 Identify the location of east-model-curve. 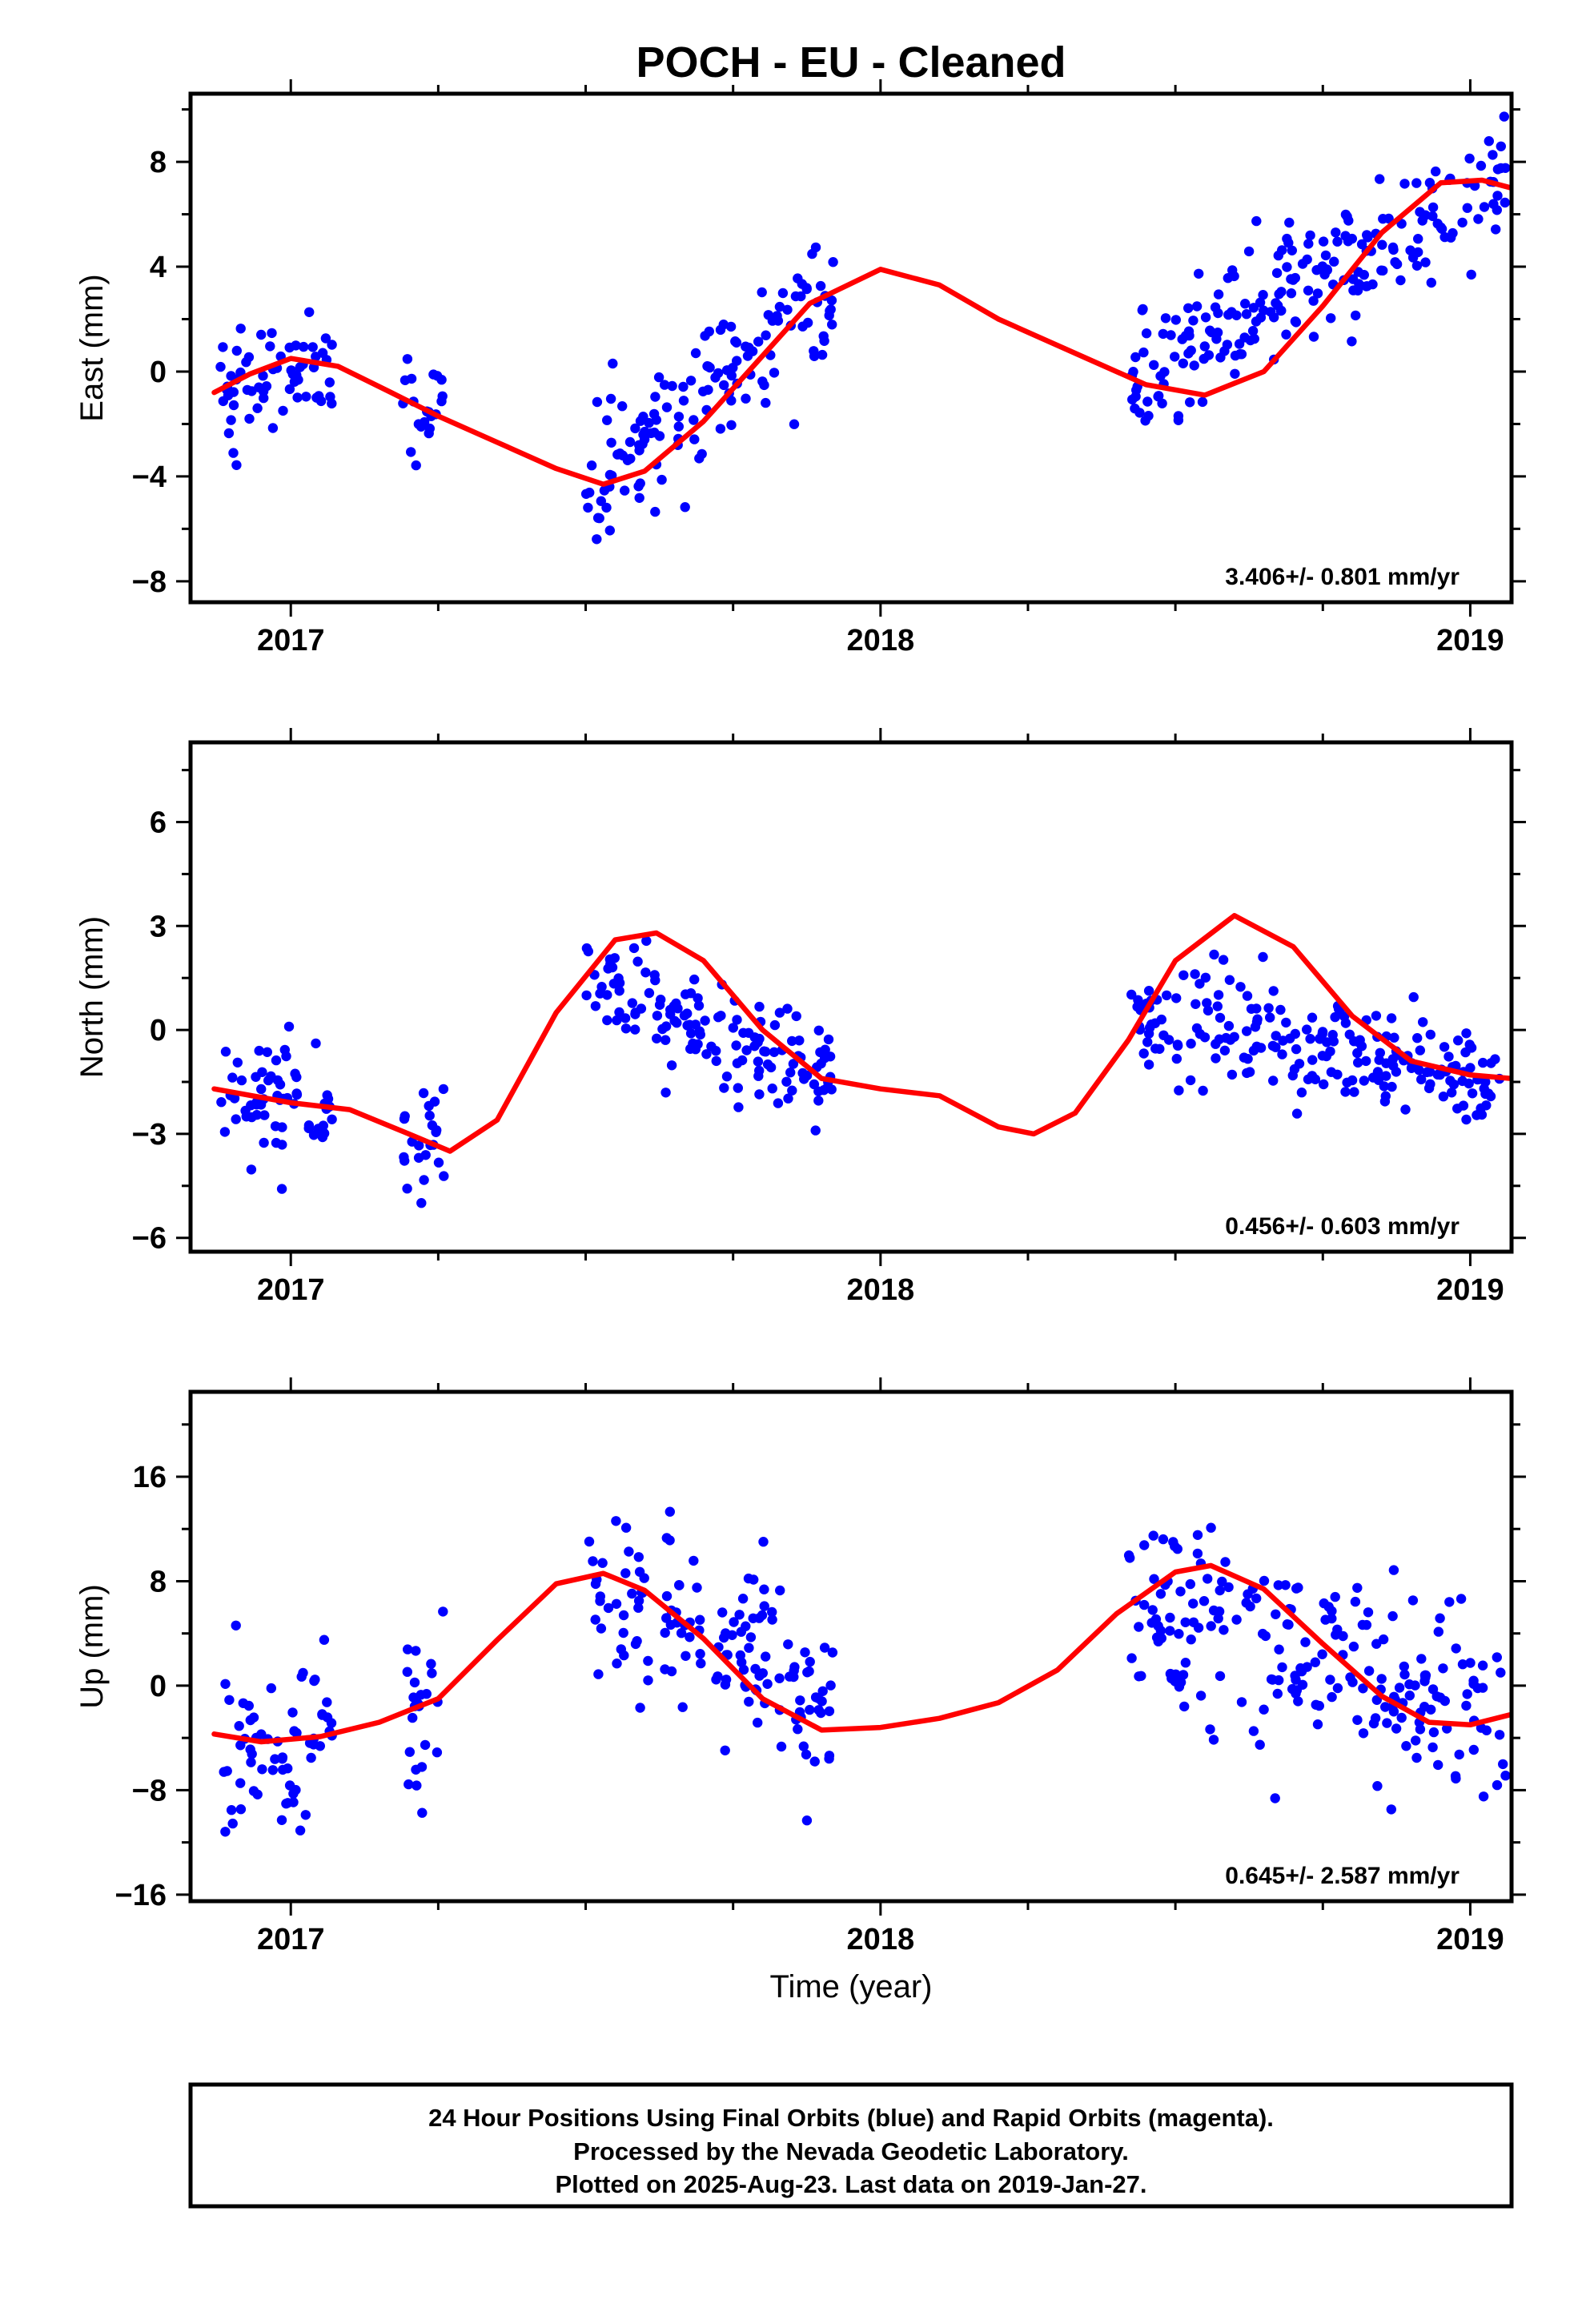
(861, 332).